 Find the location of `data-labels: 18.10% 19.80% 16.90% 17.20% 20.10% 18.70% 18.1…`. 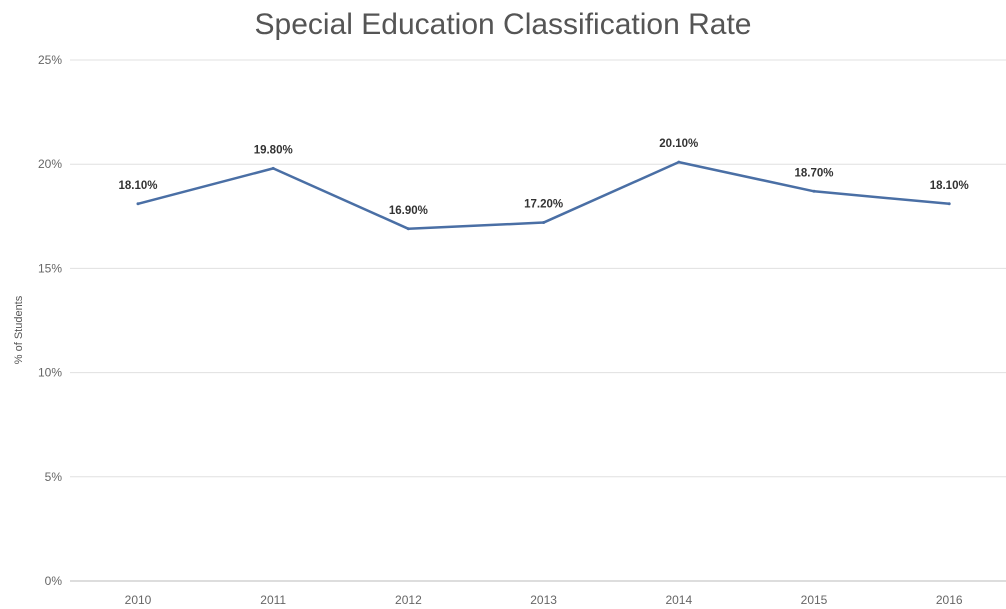

data-labels: 18.10% 19.80% 16.90% 17.20% 20.10% 18.70% 18.1… is located at coordinates (543, 177).